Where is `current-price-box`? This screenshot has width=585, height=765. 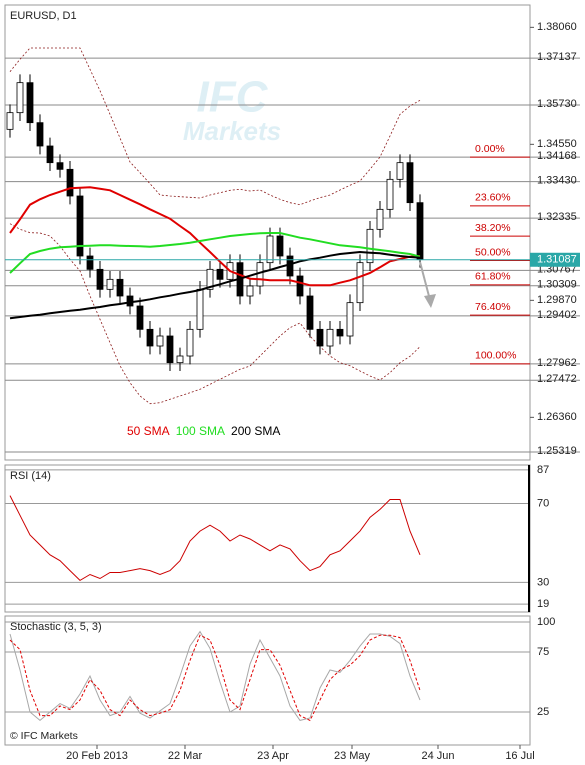
current-price-box is located at coordinates (555, 259).